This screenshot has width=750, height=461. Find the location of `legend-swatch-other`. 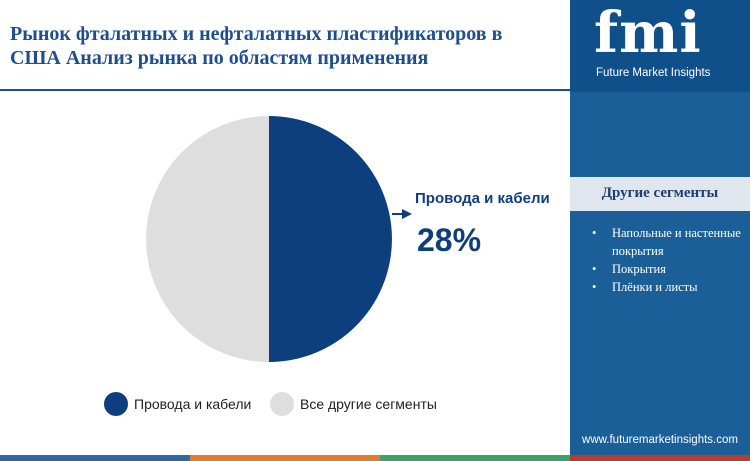

legend-swatch-other is located at coordinates (282, 404).